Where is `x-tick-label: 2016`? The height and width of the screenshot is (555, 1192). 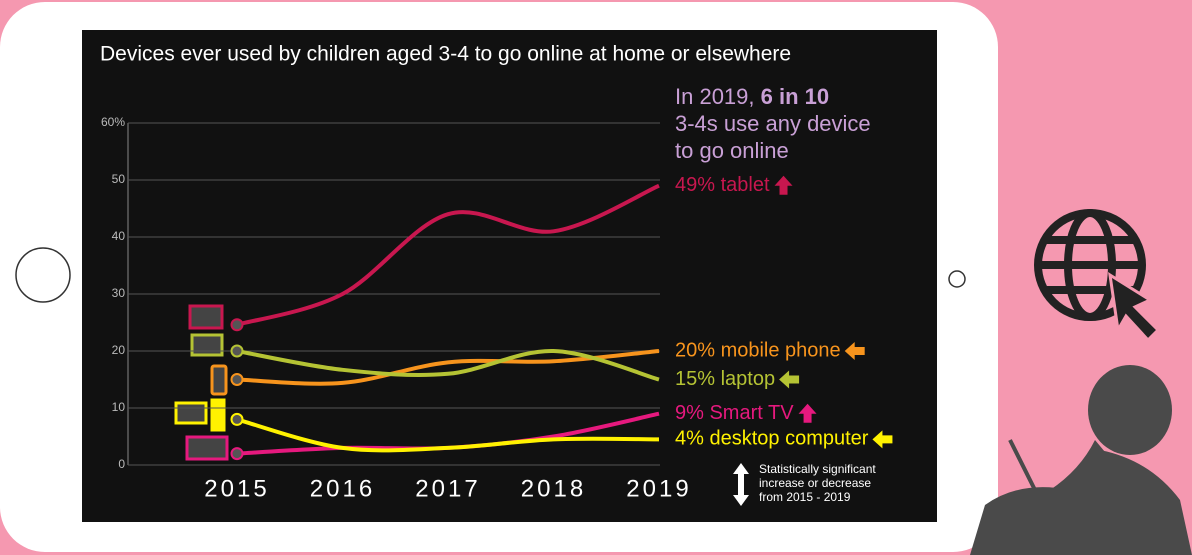
x-tick-label: 2016 is located at coordinates (342, 488).